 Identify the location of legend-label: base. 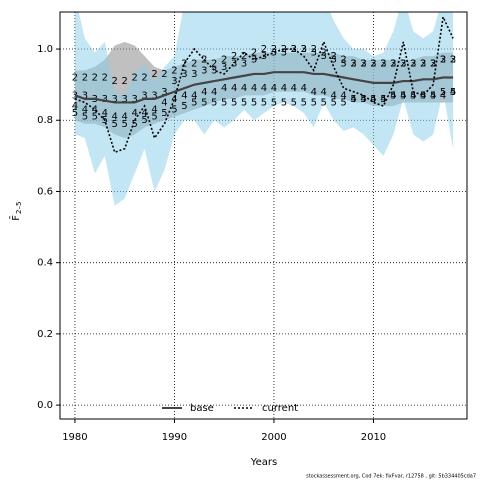
(202, 408).